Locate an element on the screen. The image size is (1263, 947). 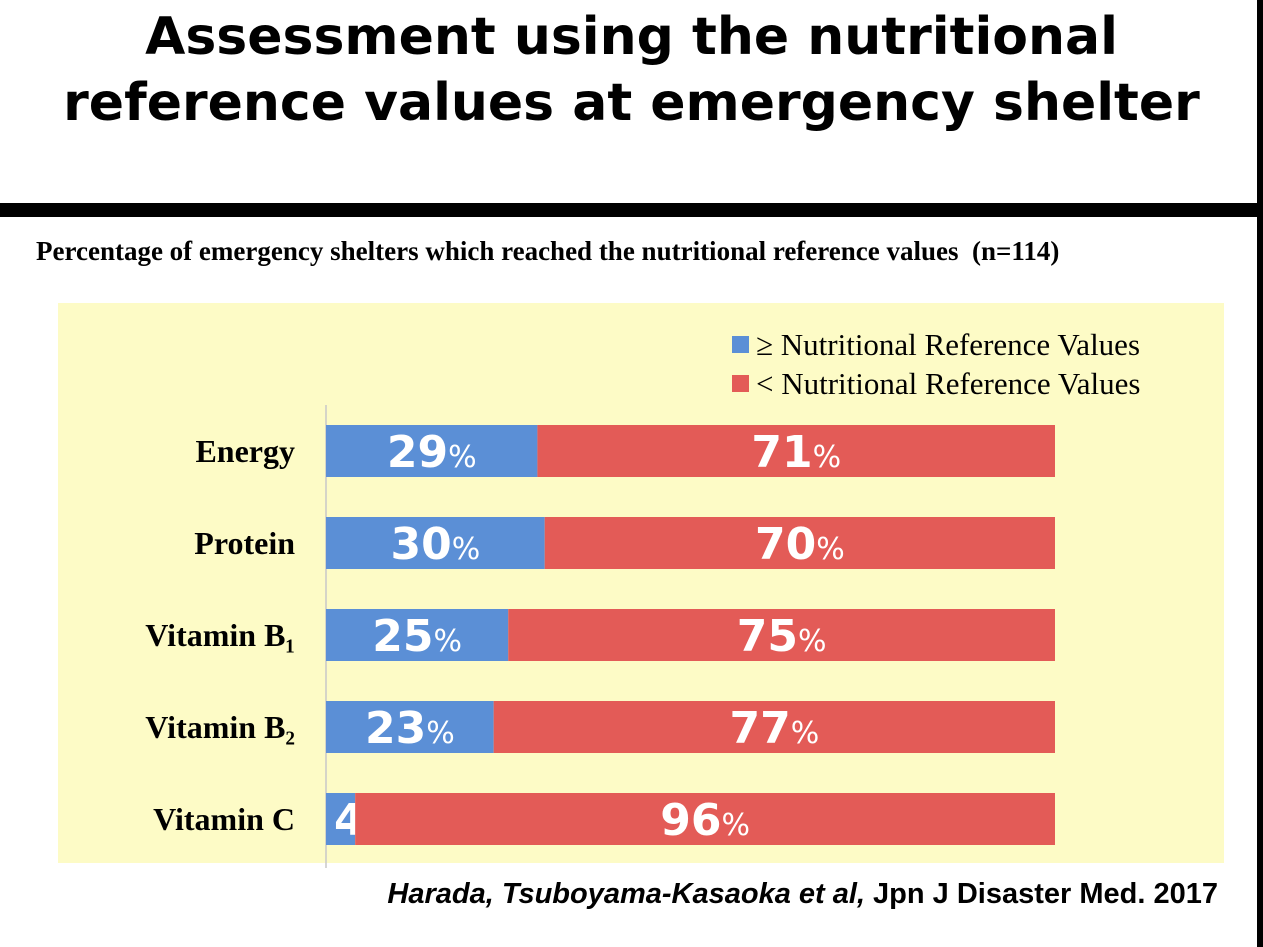
category-label: Vitamin C is located at coordinates (224, 819).